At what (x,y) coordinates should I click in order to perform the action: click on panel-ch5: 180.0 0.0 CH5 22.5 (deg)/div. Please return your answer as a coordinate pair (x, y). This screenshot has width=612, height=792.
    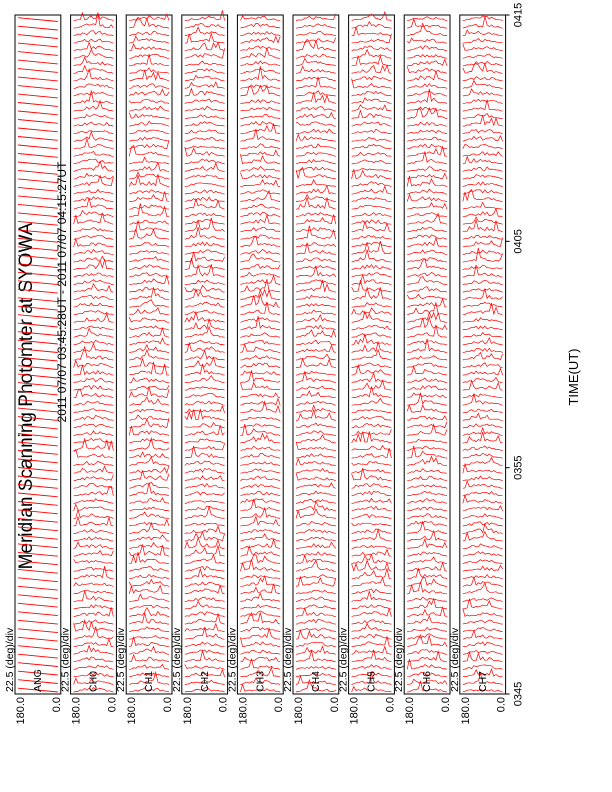
    Looking at the image, I should click on (367, 367).